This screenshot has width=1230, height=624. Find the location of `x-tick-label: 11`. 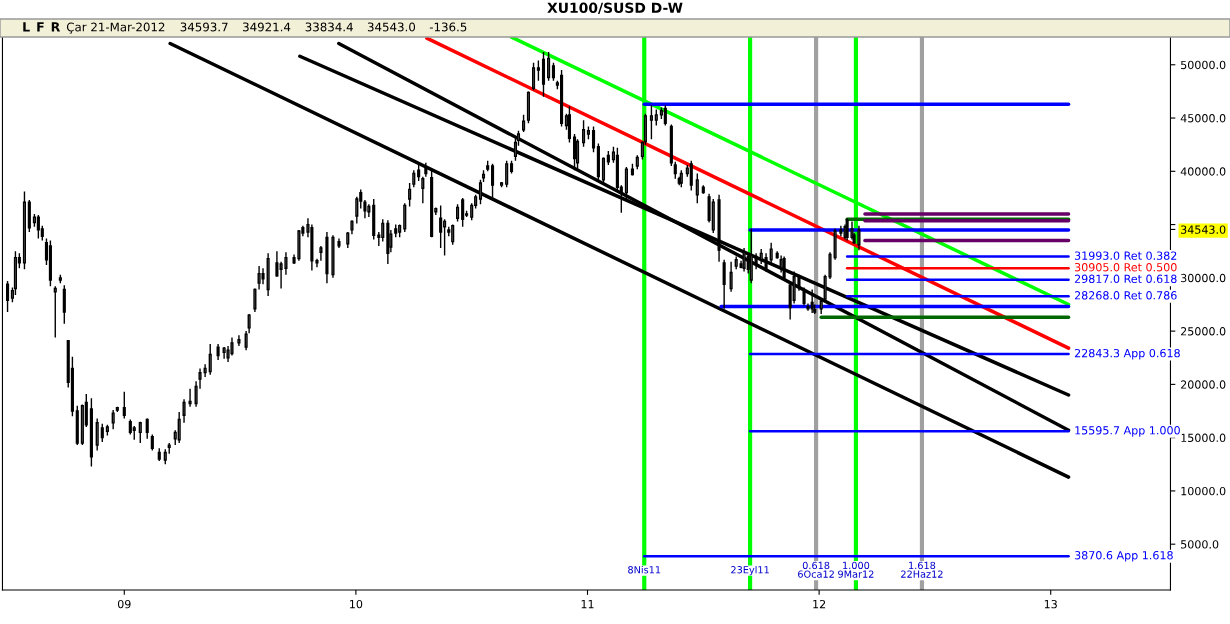

x-tick-label: 11 is located at coordinates (587, 604).